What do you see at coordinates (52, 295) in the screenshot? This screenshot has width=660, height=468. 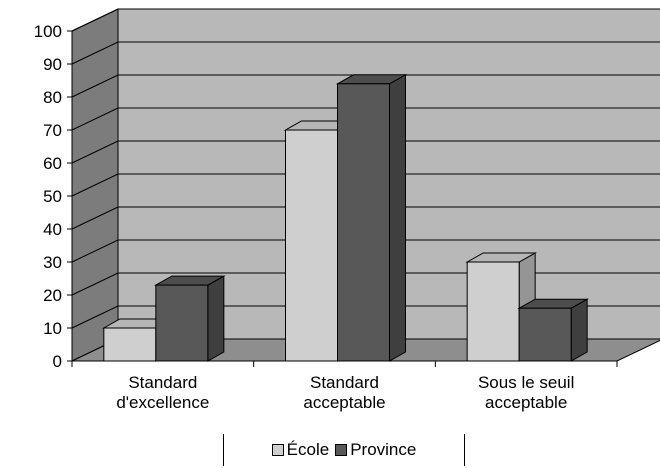 I see `y-tick-label: 20` at bounding box center [52, 295].